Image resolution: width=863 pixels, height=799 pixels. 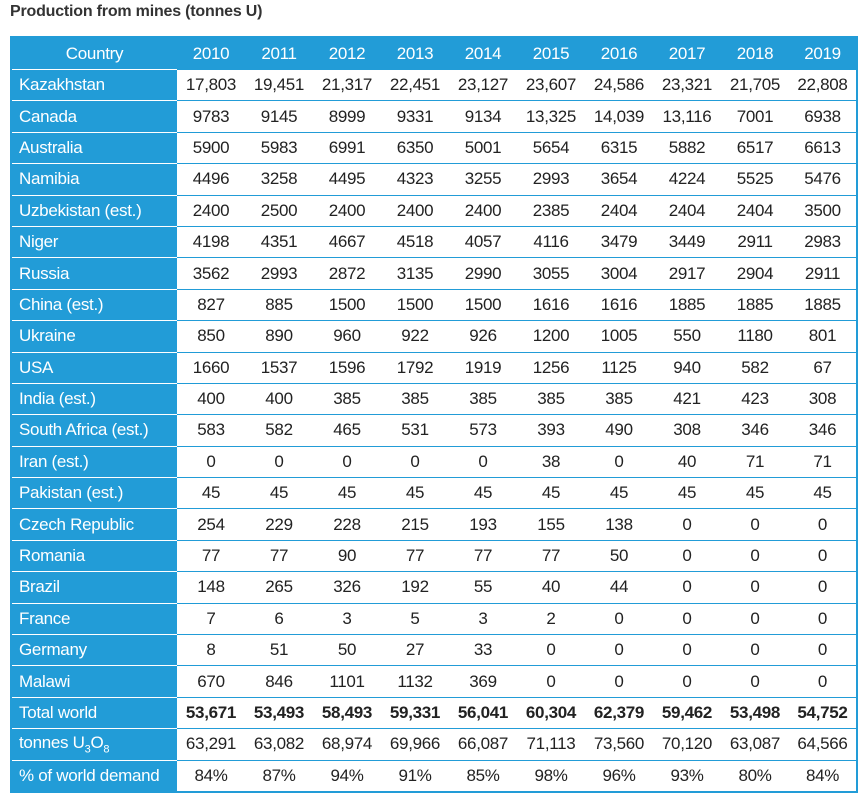 What do you see at coordinates (755, 84) in the screenshot?
I see `table-cell: 21,705` at bounding box center [755, 84].